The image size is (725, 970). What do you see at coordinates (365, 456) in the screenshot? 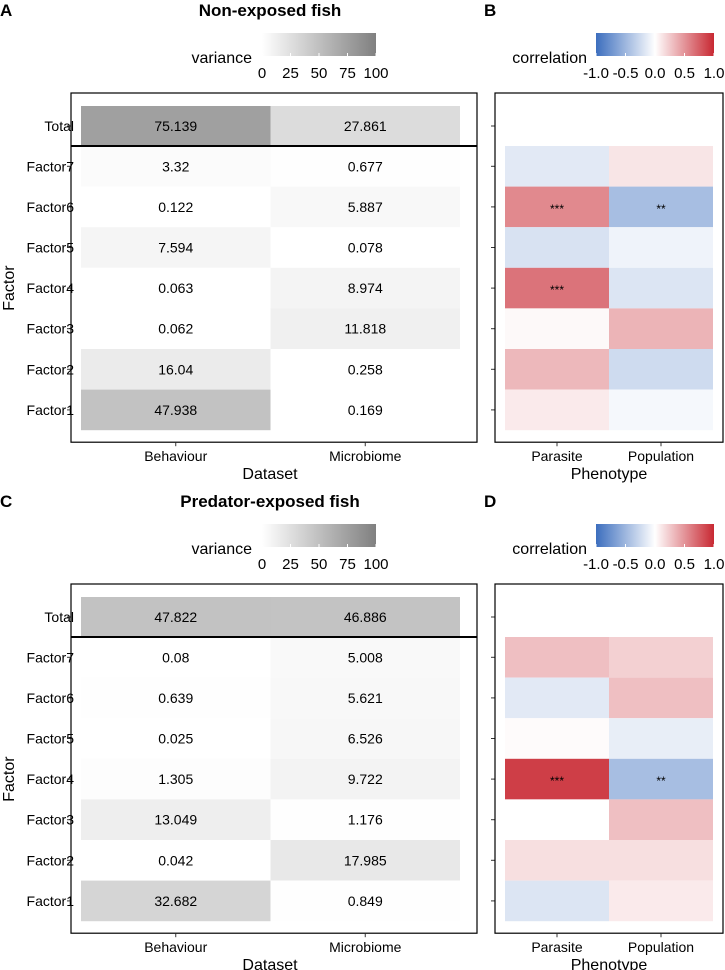
I see `x-tick-label: Microbiome` at bounding box center [365, 456].